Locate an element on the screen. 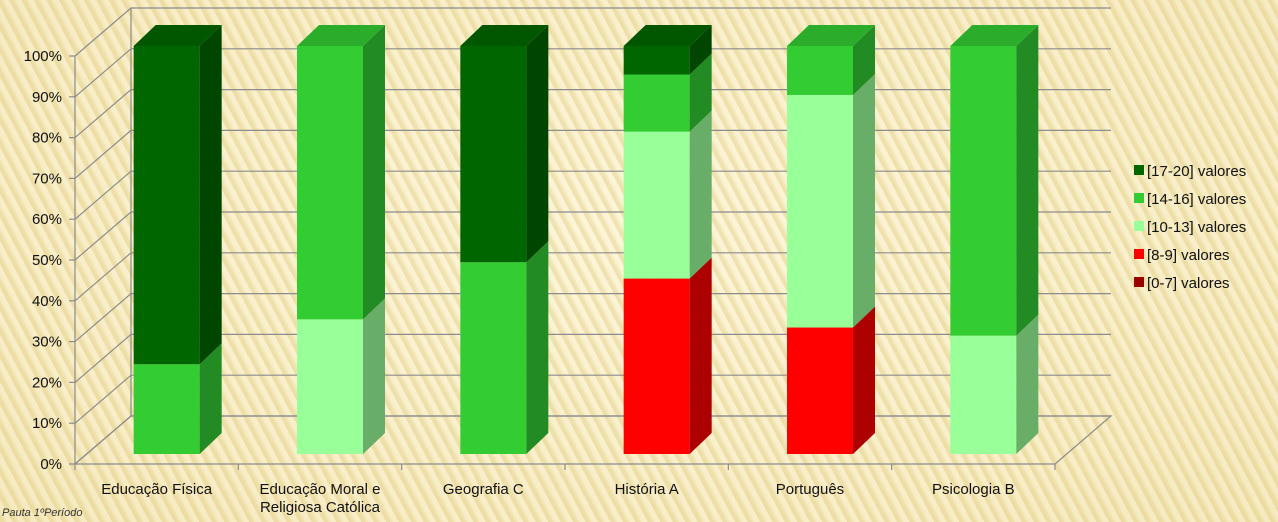  category-label: Português is located at coordinates (810, 489).